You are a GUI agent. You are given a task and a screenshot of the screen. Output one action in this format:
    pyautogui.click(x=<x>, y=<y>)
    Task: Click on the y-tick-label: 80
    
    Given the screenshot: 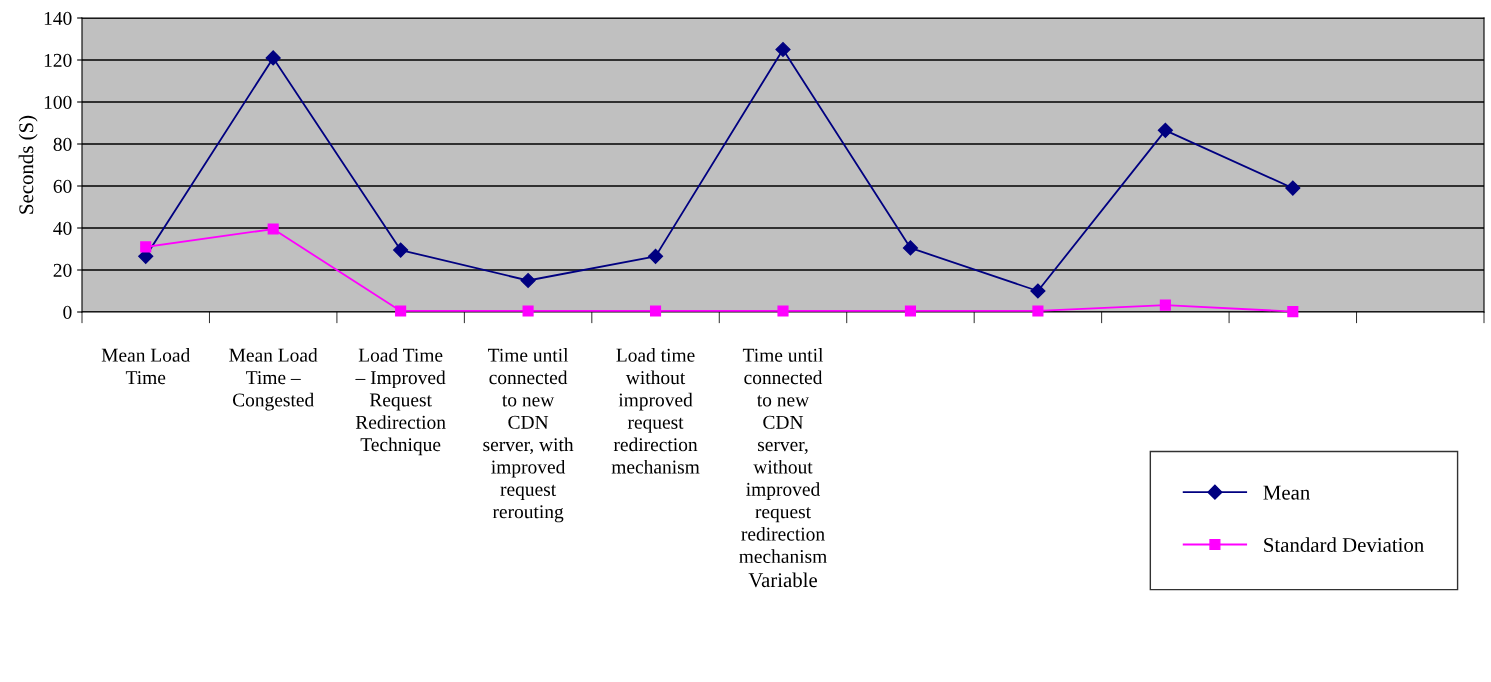 What is the action you would take?
    pyautogui.click(x=62, y=144)
    